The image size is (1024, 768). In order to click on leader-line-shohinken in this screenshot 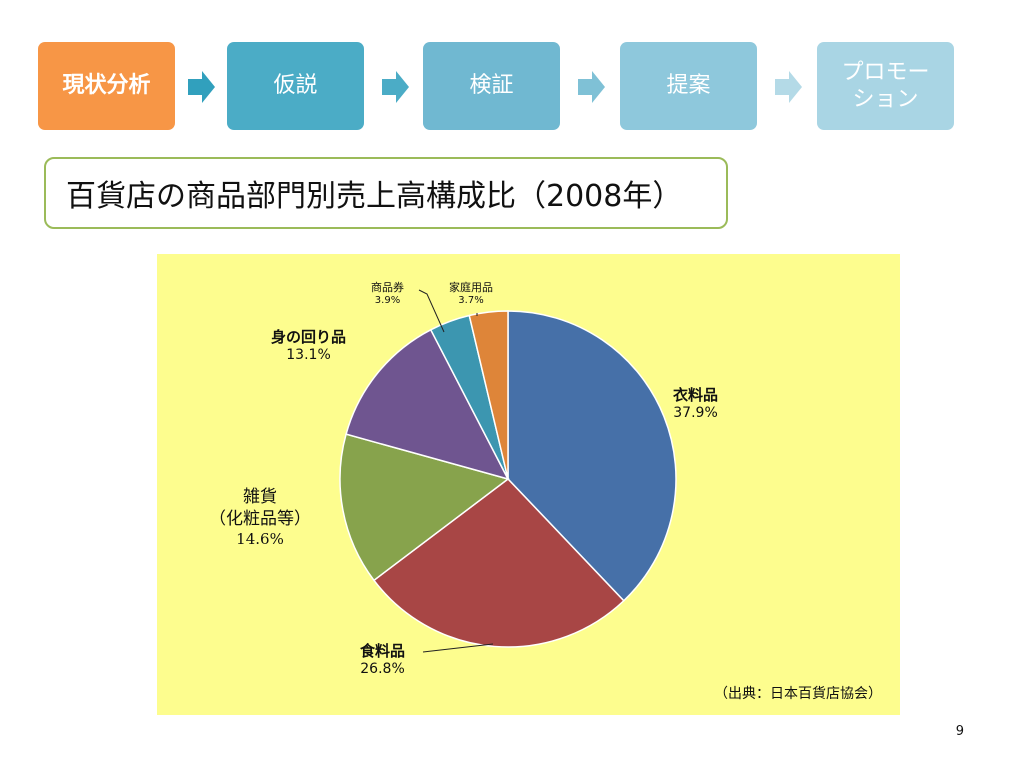, I will do `click(431, 311)`.